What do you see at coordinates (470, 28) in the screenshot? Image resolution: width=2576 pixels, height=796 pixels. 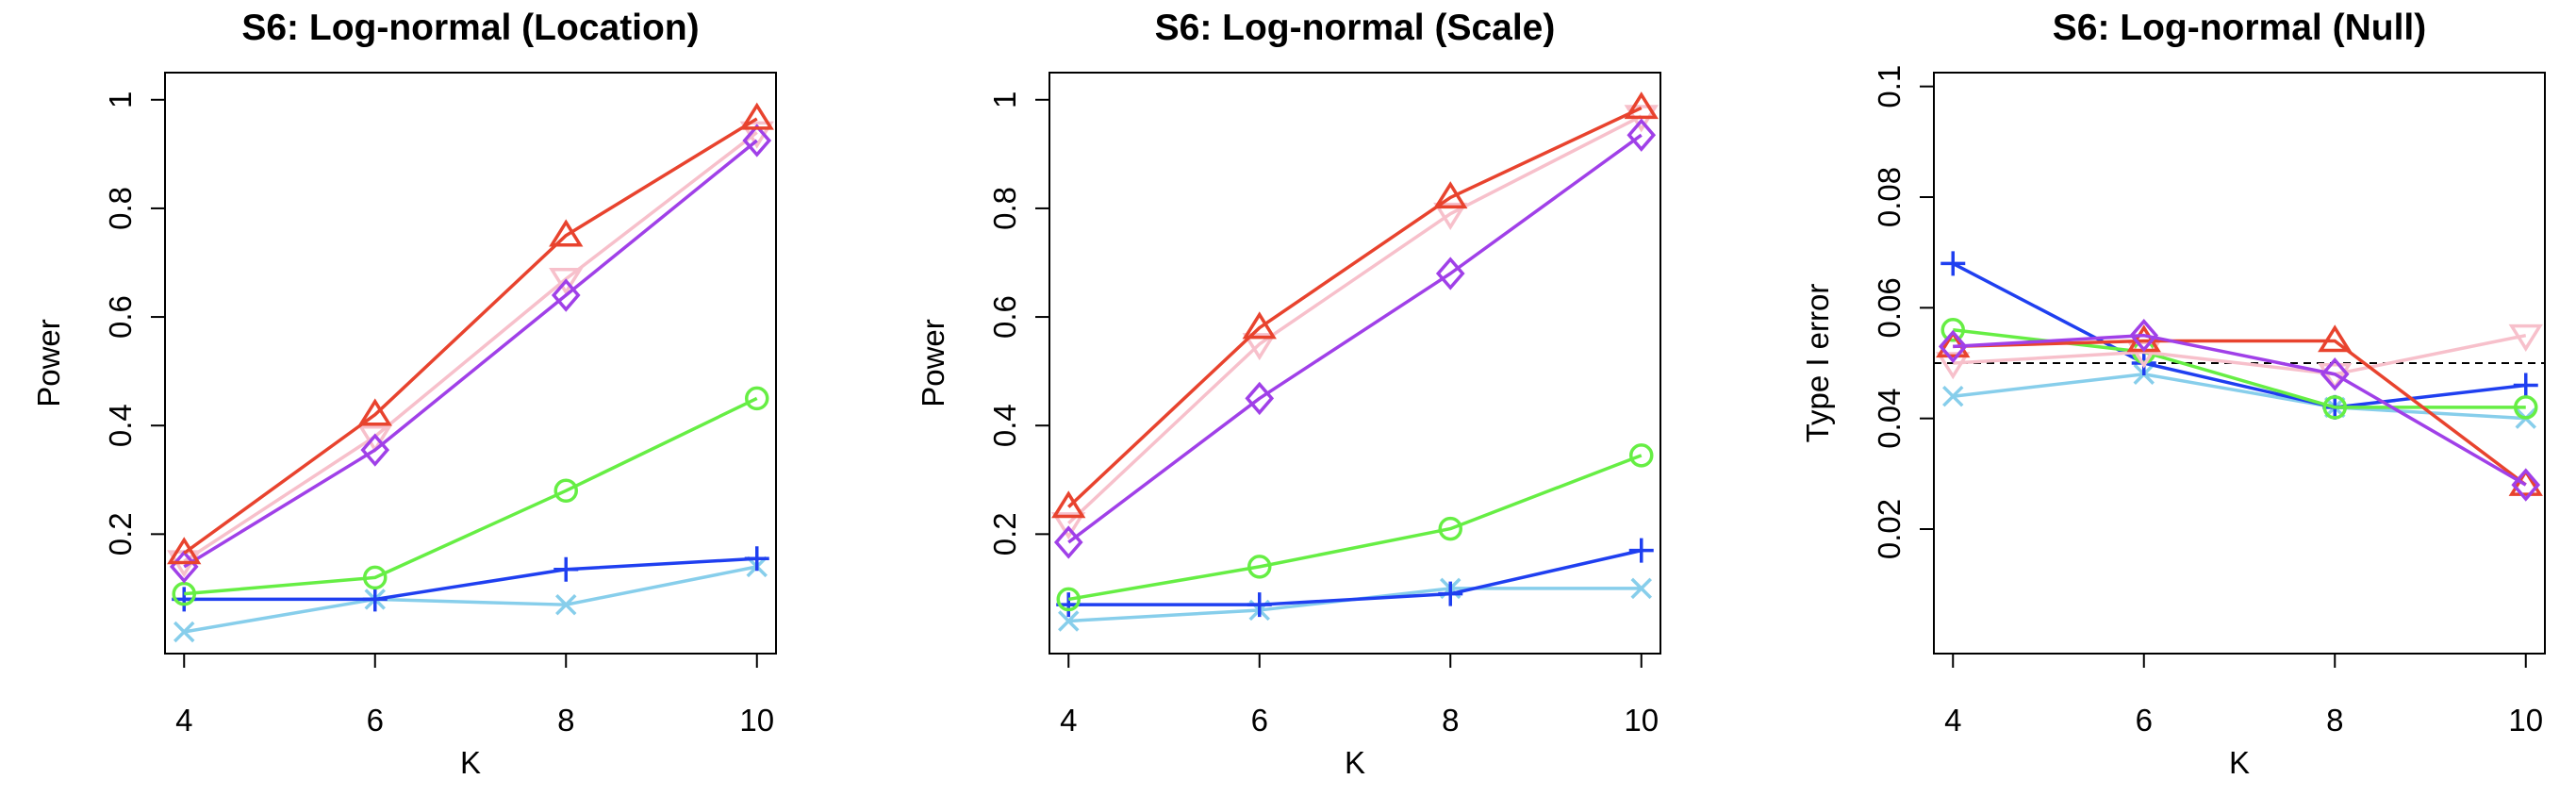 I see `chart-title: S6: Log-normal (Location)` at bounding box center [470, 28].